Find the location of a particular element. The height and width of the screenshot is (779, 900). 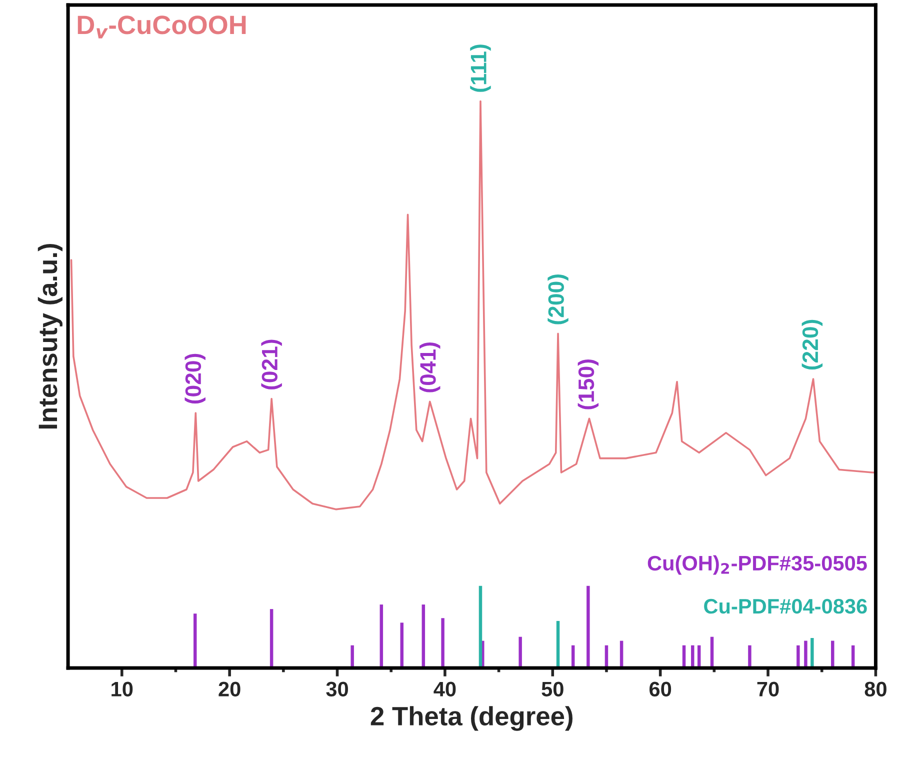

x-tick-label: 10 is located at coordinates (122, 689).